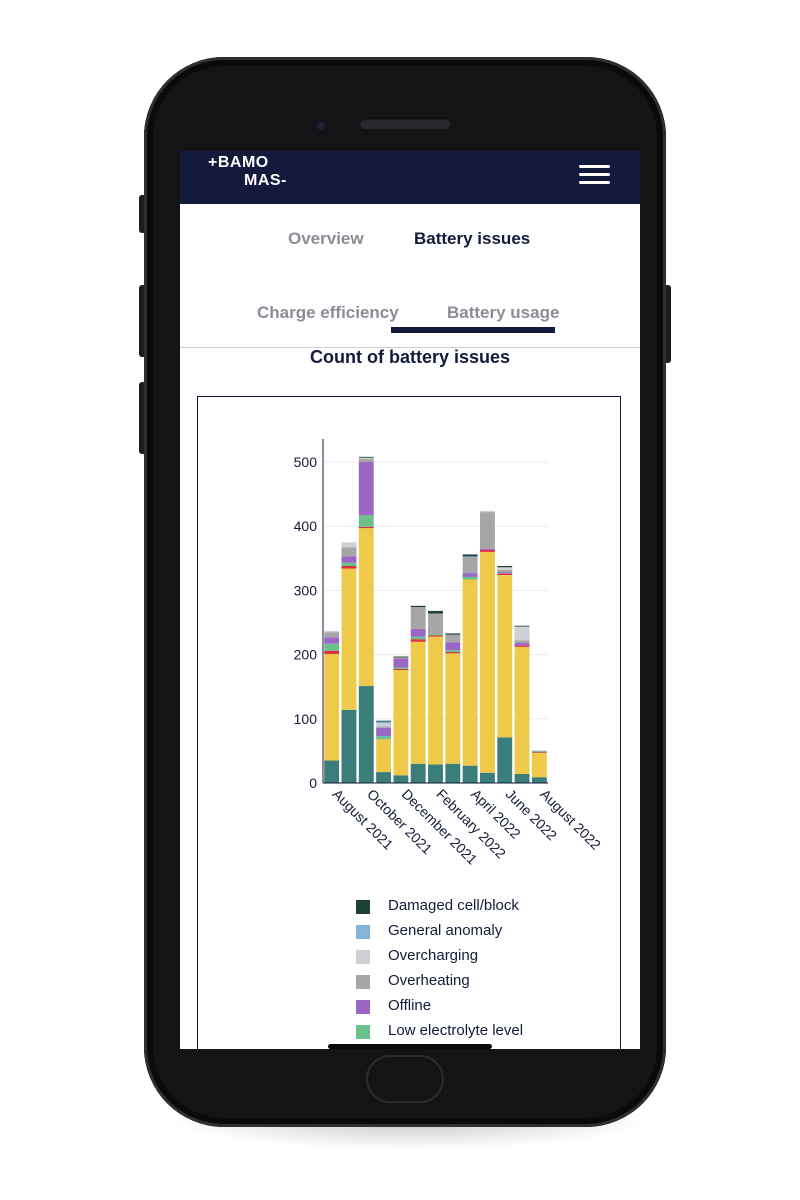  Describe the element at coordinates (142, 321) in the screenshot. I see `volume-up-button` at that location.